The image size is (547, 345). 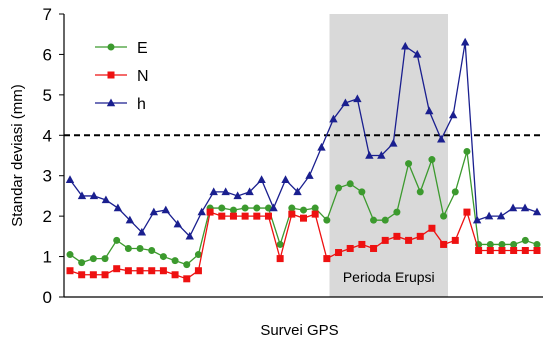 What do you see at coordinates (141, 104) in the screenshot?
I see `legend-label: h` at bounding box center [141, 104].